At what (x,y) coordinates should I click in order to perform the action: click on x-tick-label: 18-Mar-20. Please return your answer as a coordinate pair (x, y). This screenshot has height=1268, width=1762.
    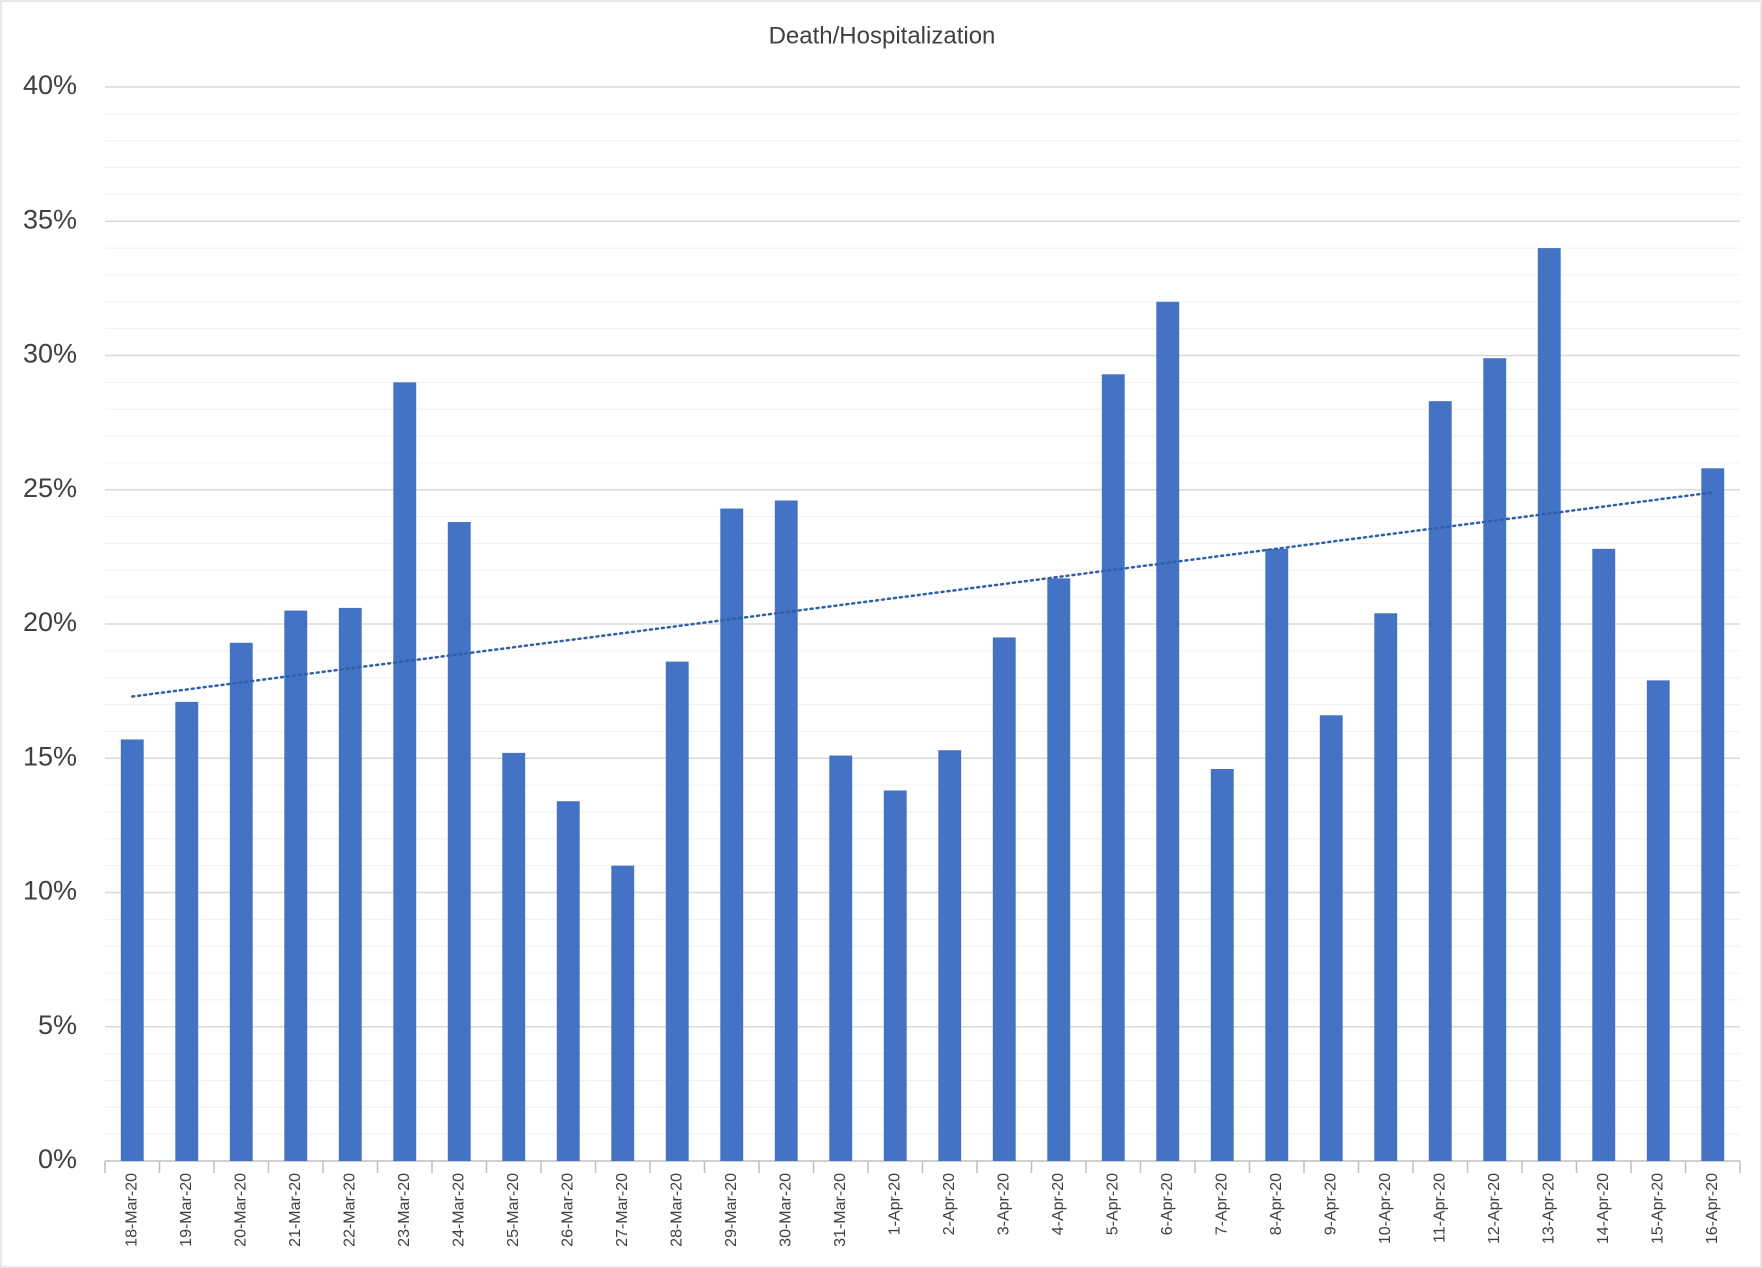
    Looking at the image, I should click on (131, 1210).